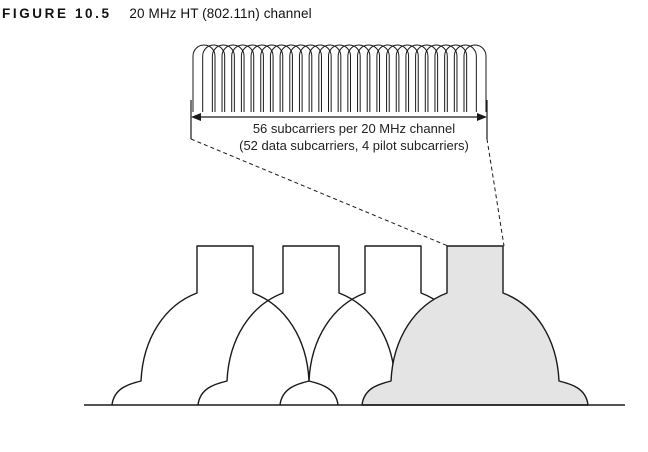  I want to click on figure-title: 20 MHz HT (802.11n) channel, so click(220, 13).